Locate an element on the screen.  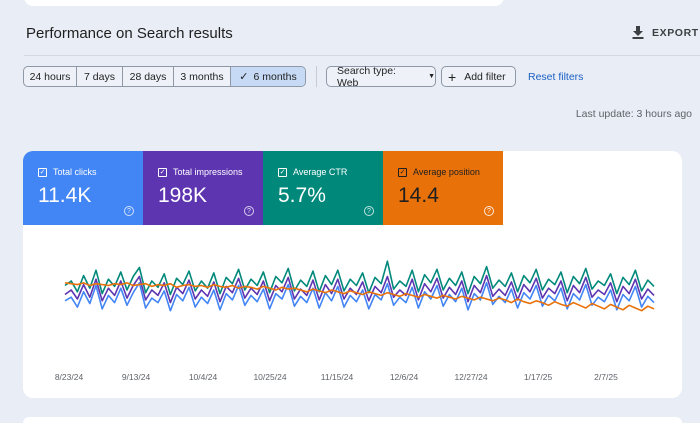
metric-average-ctr: ✓ Average CTR 5.7% ? is located at coordinates (323, 188).